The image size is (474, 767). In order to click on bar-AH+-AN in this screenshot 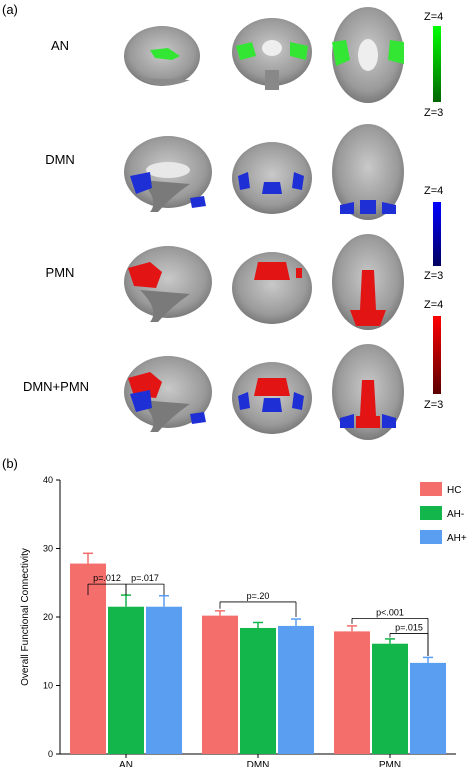, I will do `click(164, 680)`.